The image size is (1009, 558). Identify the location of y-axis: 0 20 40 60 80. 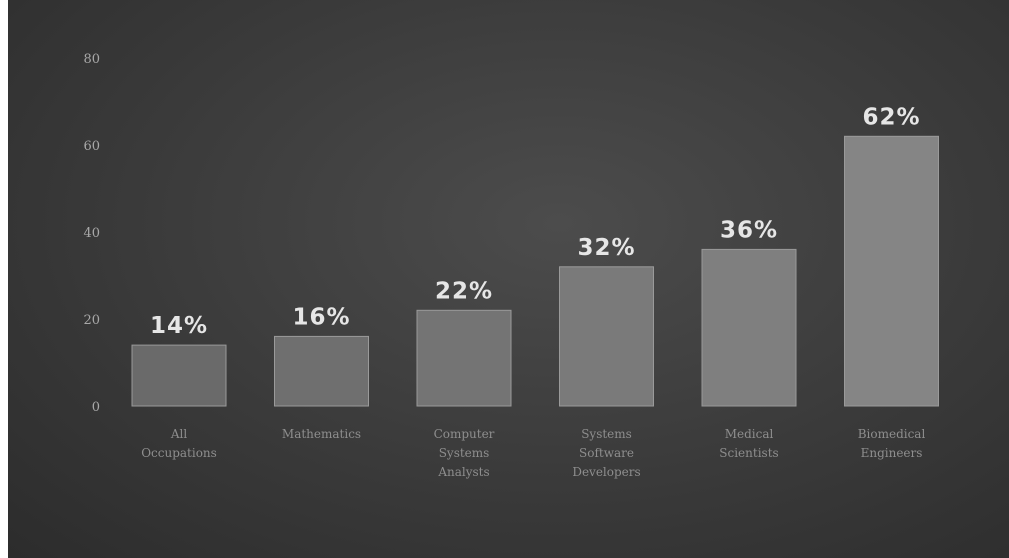
(91, 233).